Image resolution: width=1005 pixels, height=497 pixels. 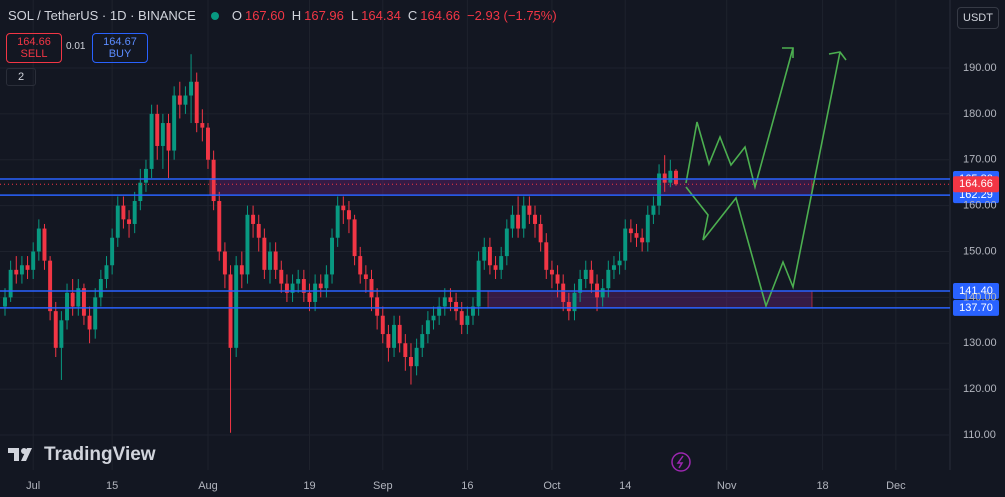 What do you see at coordinates (236, 15) in the screenshot?
I see `ohlc-key: O` at bounding box center [236, 15].